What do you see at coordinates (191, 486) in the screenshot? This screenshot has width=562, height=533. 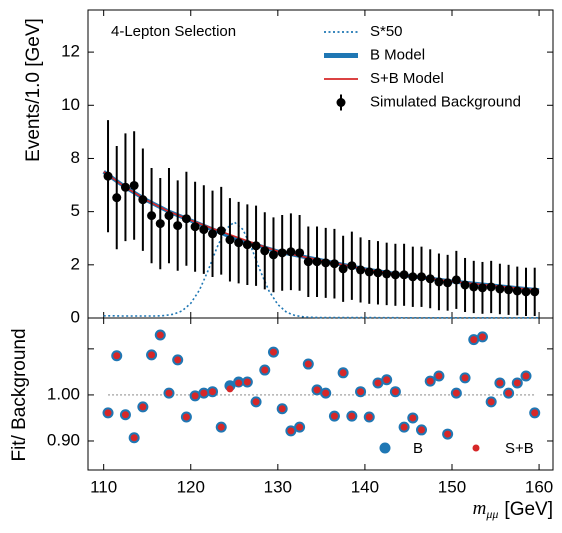 I see `x-tick-label: 120` at bounding box center [191, 486].